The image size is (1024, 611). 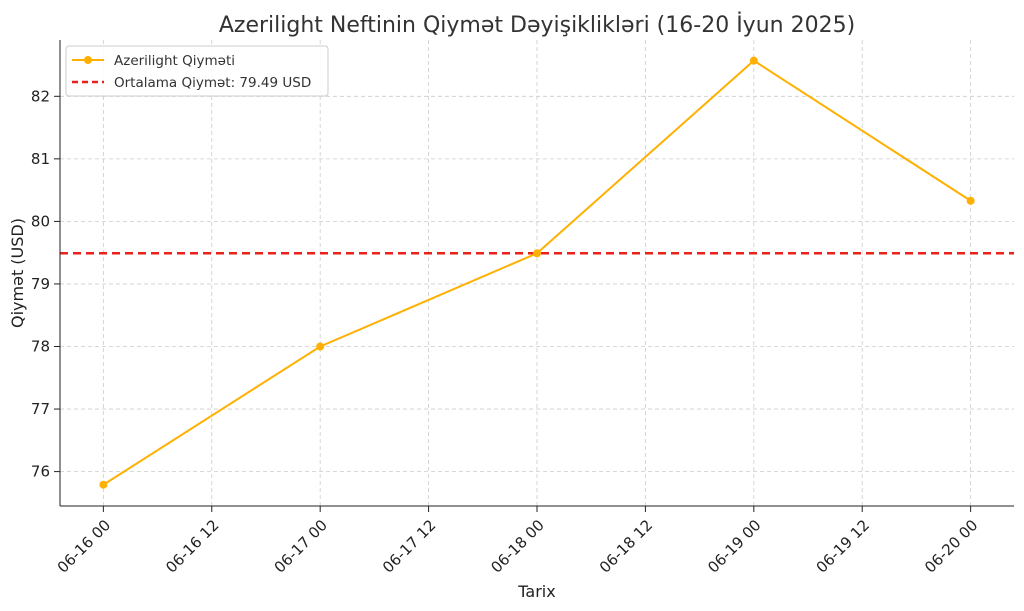 I want to click on x-tick-label: 06-20 00, so click(x=951, y=546).